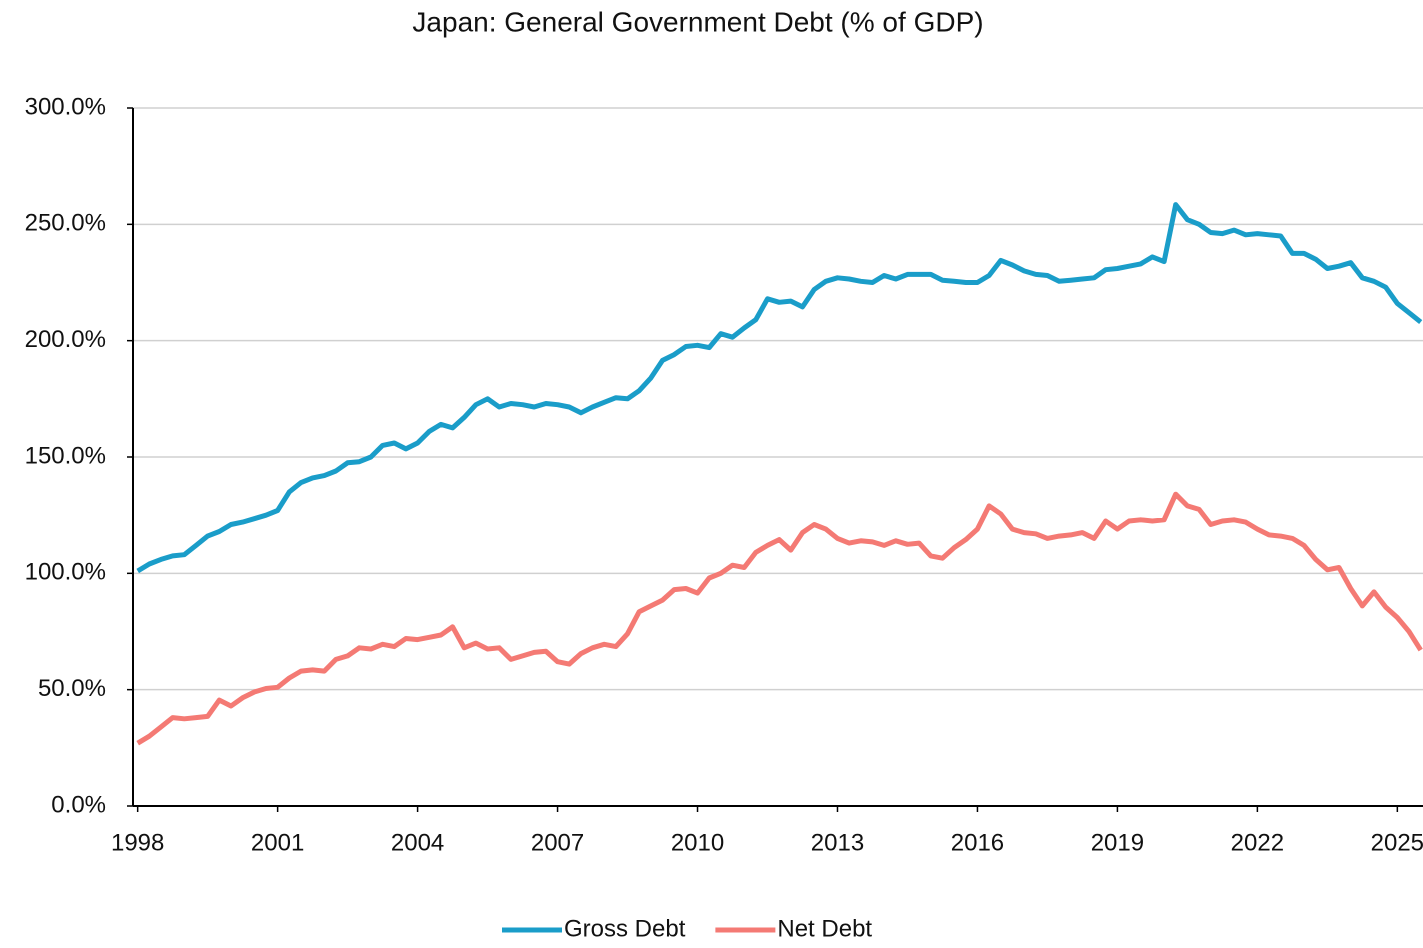 This screenshot has width=1423, height=948. What do you see at coordinates (837, 842) in the screenshot?
I see `x-tick-label: 2013` at bounding box center [837, 842].